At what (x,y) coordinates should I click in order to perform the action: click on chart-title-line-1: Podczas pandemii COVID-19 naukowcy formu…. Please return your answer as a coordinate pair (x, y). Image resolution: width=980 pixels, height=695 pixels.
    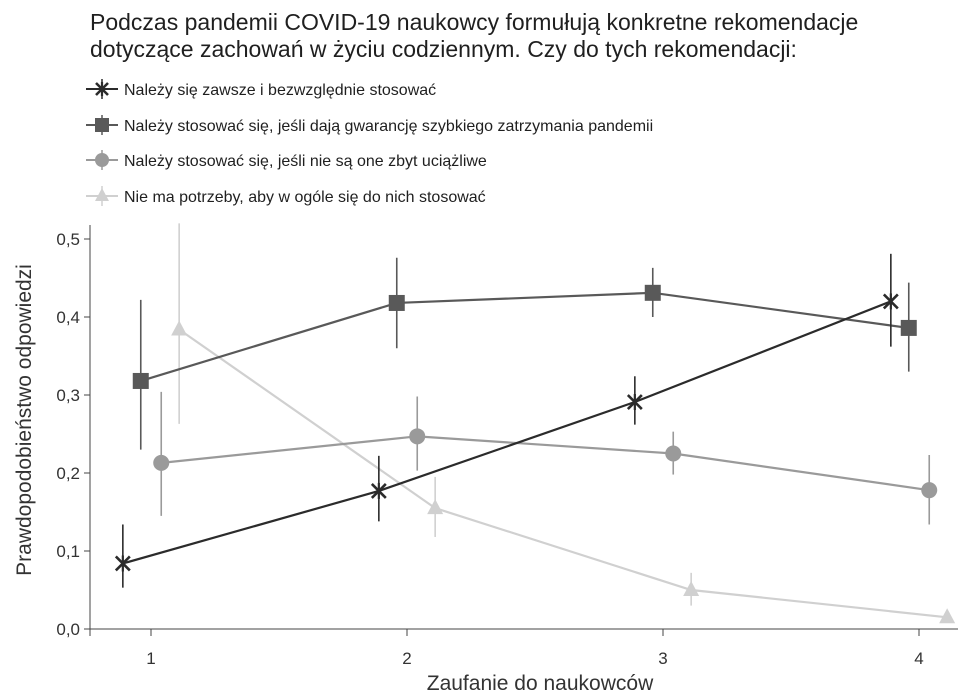
    Looking at the image, I should click on (474, 22).